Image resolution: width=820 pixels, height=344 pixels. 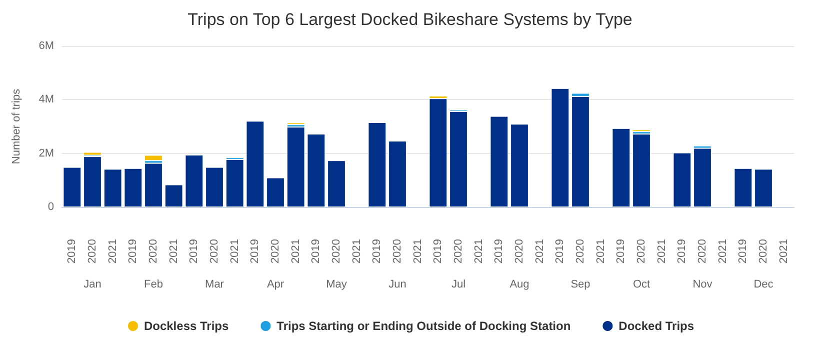 I want to click on y-tick-label: 0, so click(x=51, y=207).